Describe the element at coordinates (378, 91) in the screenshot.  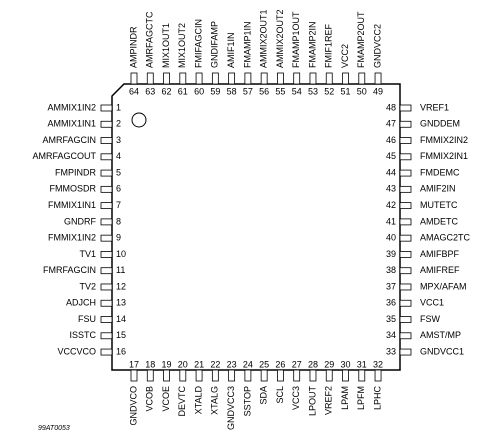
I see `pin-number: 49` at that location.